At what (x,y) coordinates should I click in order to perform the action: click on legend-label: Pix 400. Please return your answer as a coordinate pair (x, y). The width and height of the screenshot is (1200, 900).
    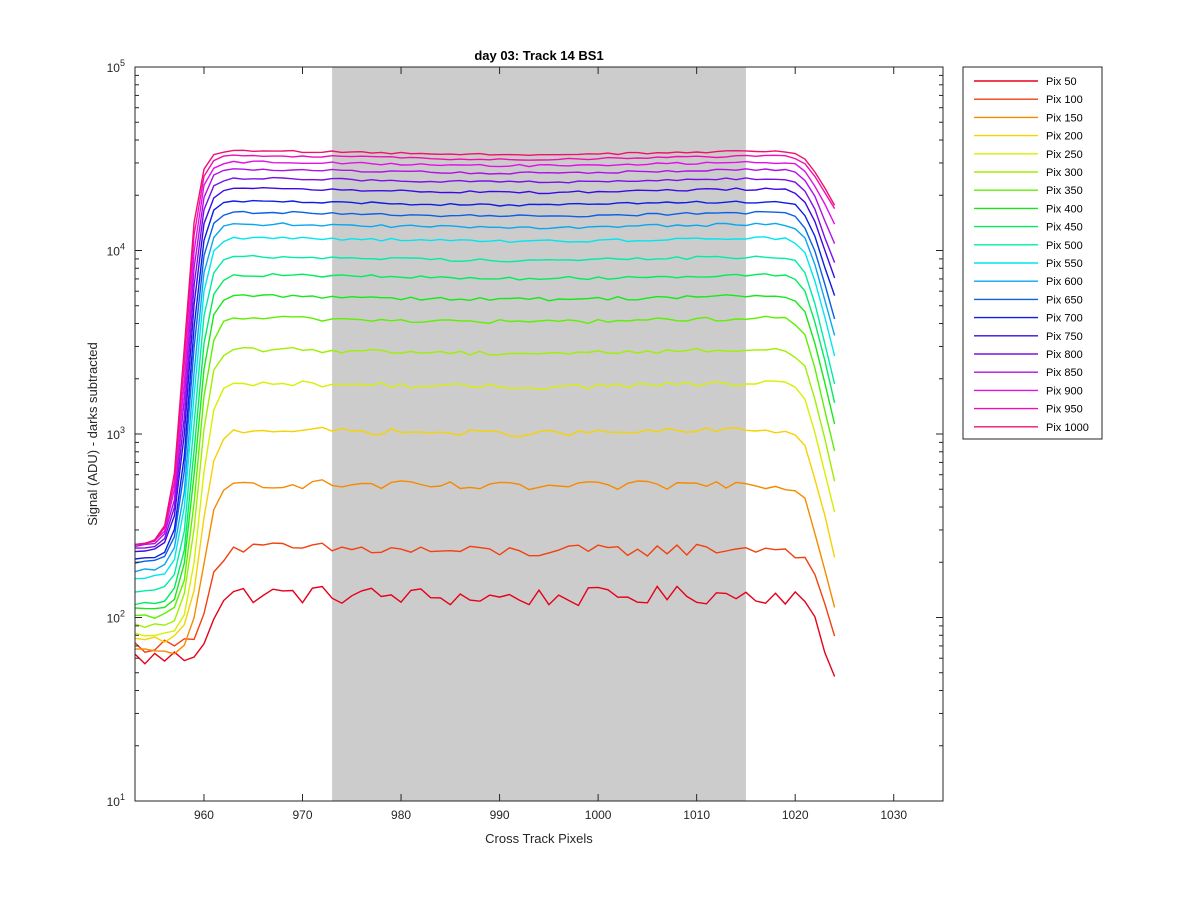
    Looking at the image, I should click on (1064, 209).